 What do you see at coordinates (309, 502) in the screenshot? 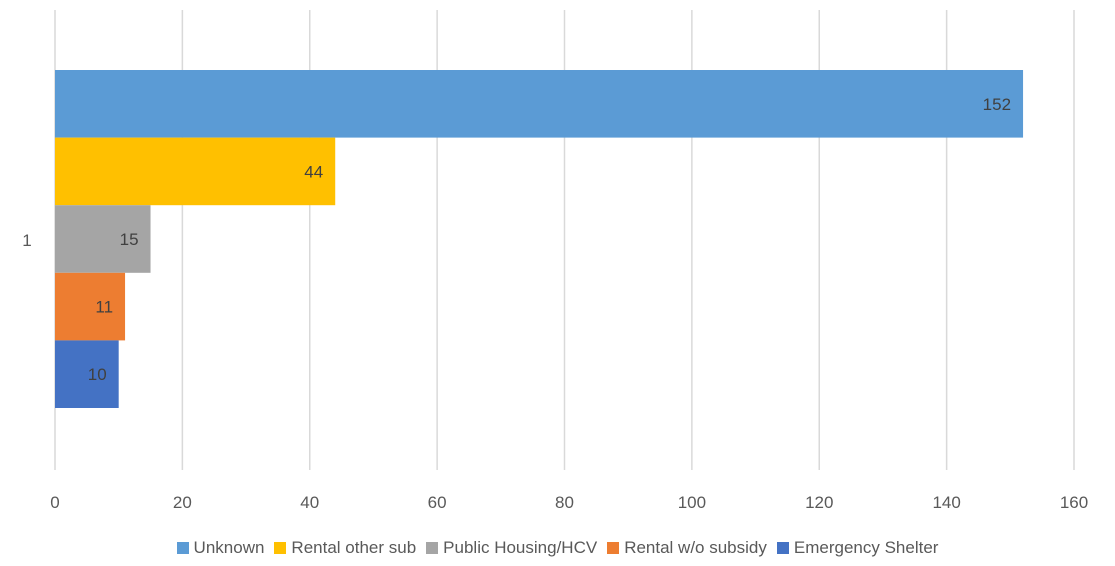
I see `x-tick-label: 40` at bounding box center [309, 502].